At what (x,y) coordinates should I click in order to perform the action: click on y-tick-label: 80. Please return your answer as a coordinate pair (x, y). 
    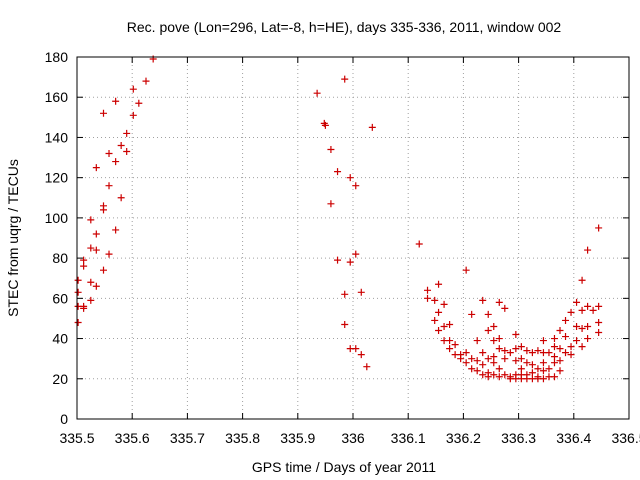
    Looking at the image, I should click on (60, 258).